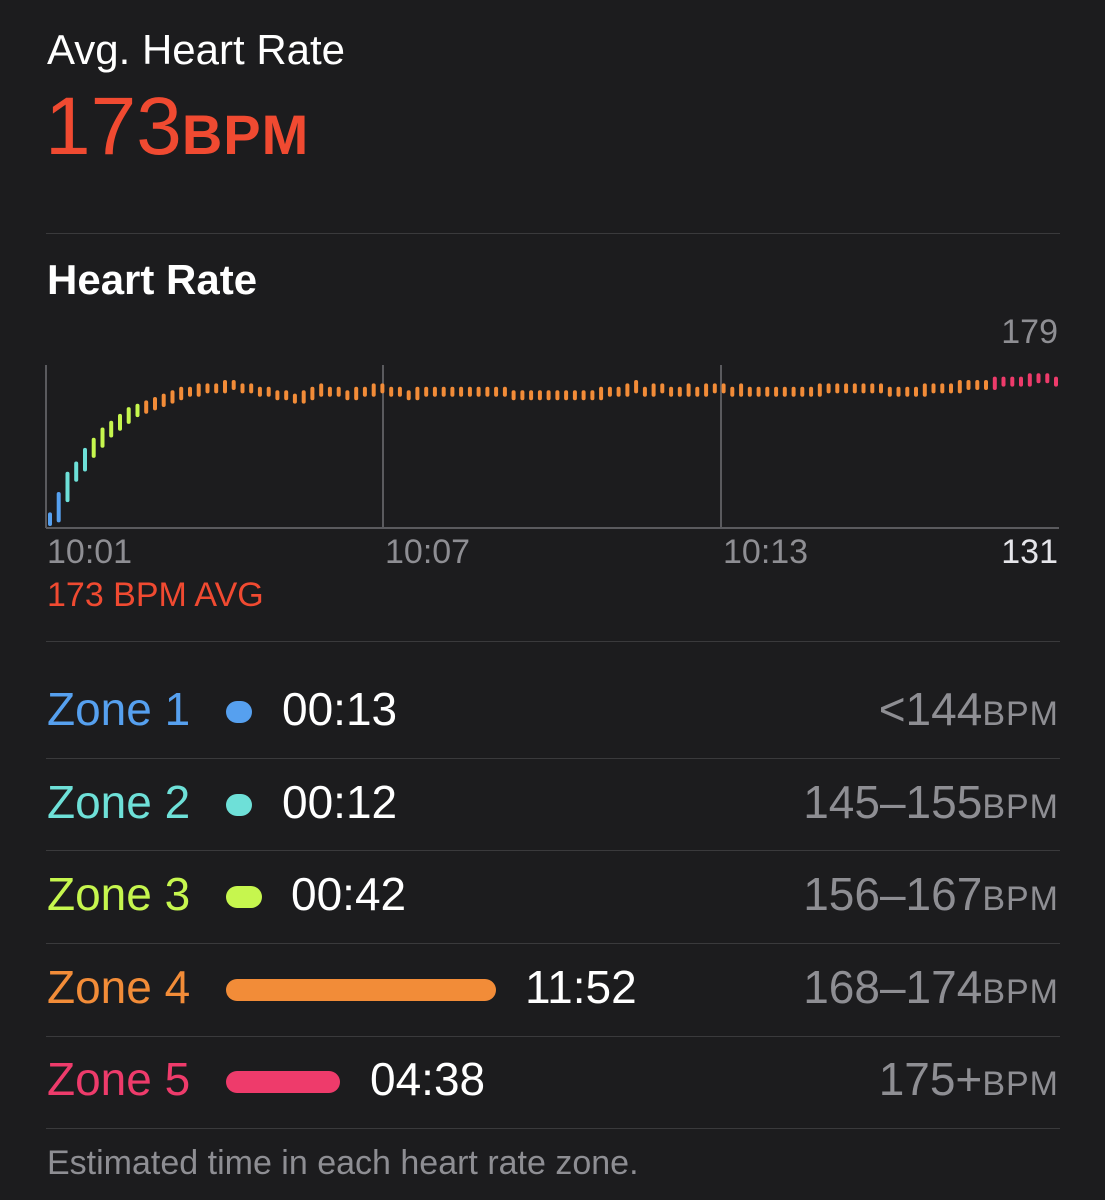  I want to click on zone-name: Zone 2, so click(119, 802).